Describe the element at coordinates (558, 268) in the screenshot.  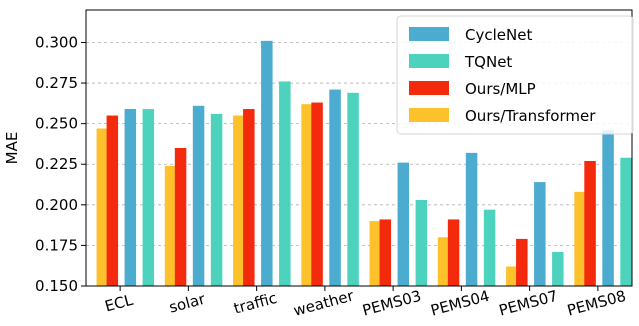
I see `bar-tqnet-pems07` at that location.